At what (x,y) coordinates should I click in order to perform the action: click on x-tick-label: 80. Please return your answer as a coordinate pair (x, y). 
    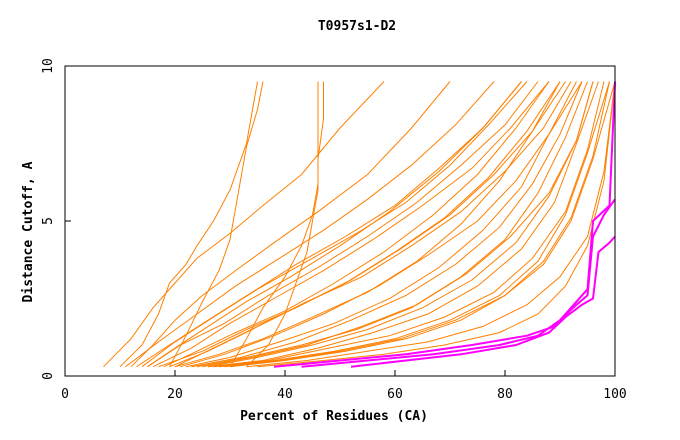
    Looking at the image, I should click on (505, 394).